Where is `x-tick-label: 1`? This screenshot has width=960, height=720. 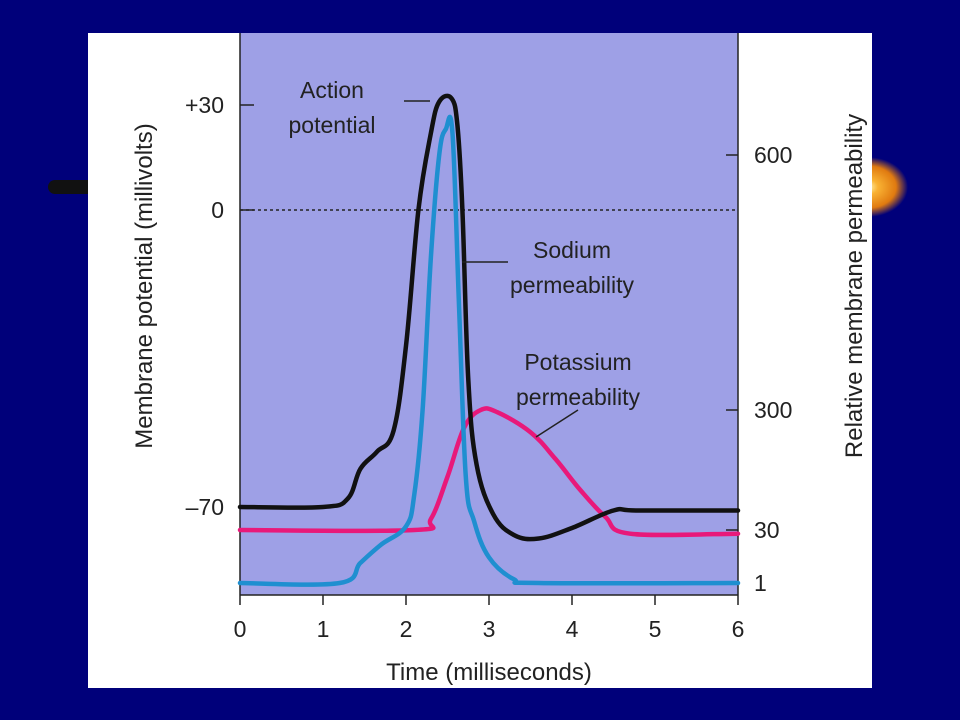 x-tick-label: 1 is located at coordinates (323, 629).